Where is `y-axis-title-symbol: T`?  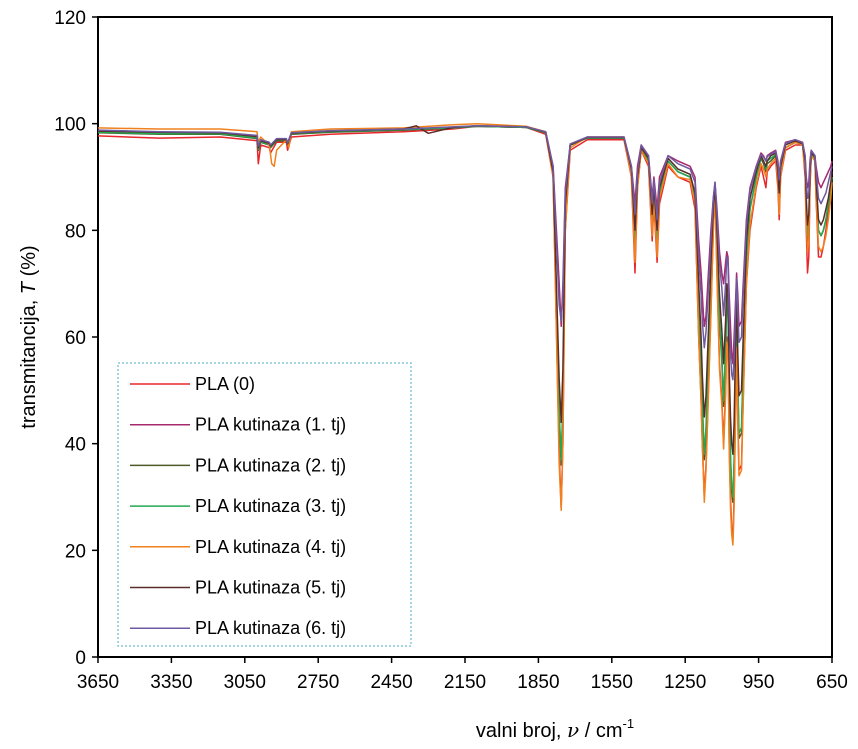 y-axis-title-symbol: T is located at coordinates (29, 287).